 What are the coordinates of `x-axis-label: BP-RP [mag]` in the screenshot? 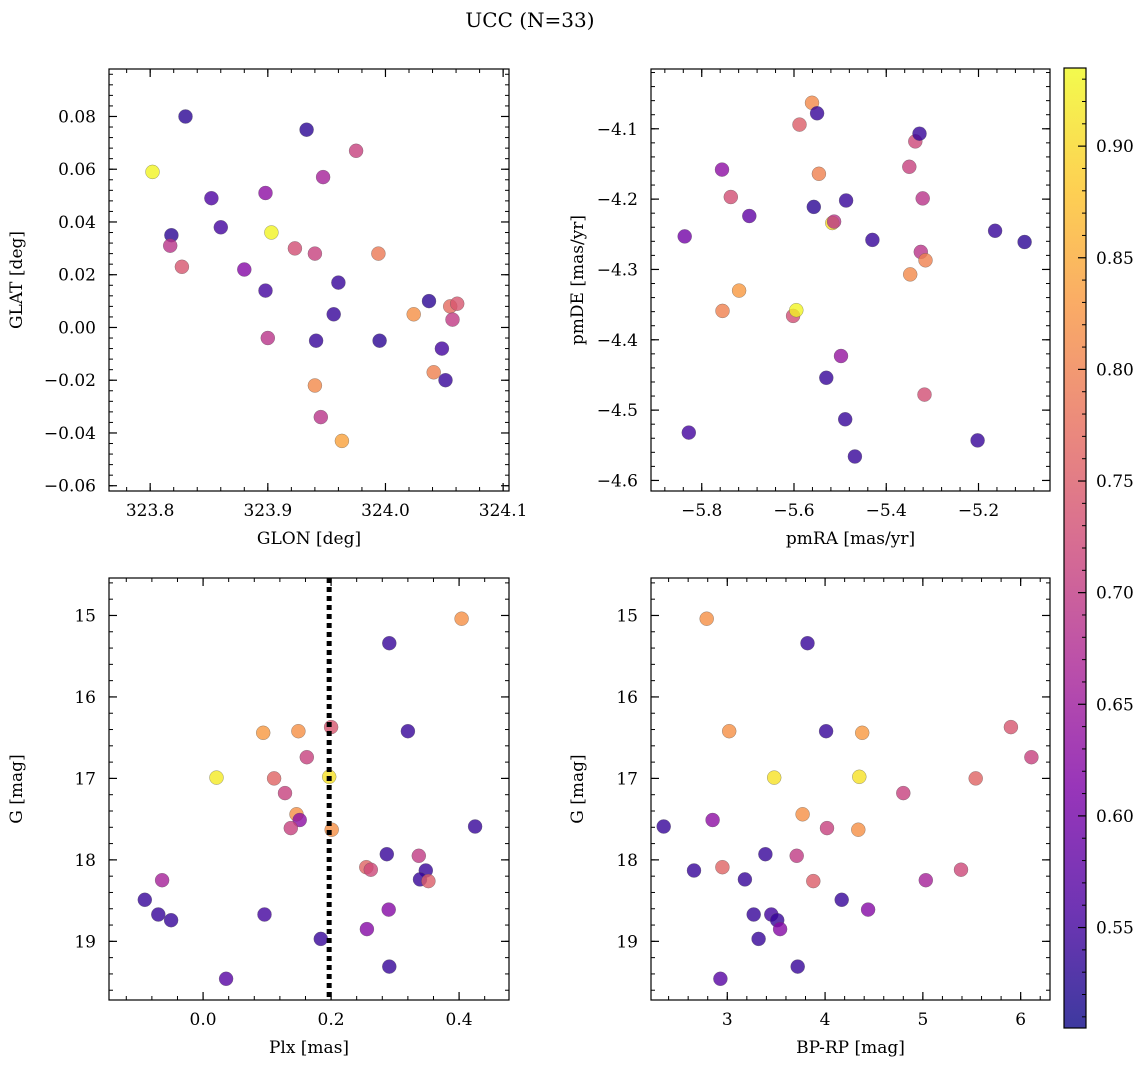 It's located at (850, 1048).